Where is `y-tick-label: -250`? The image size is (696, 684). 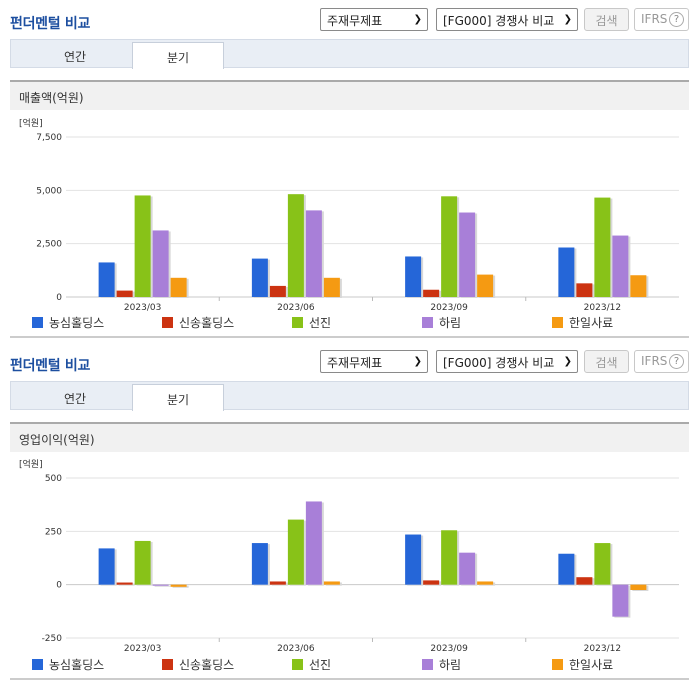 y-tick-label: -250 is located at coordinates (52, 639).